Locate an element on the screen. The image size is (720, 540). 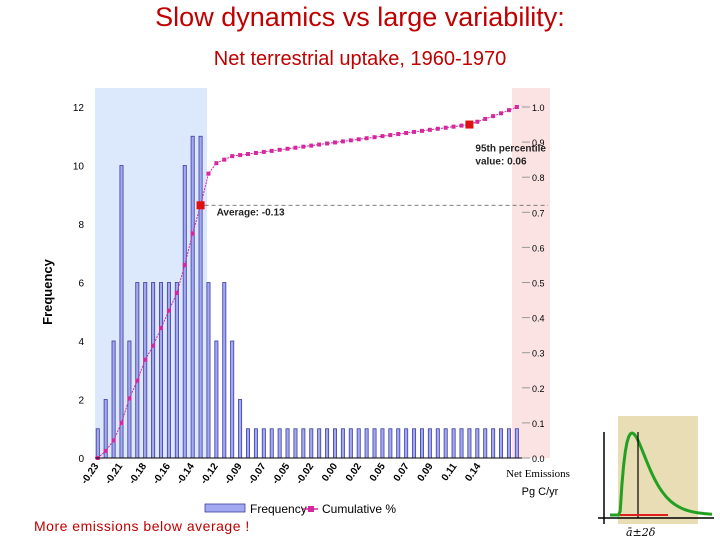
inset-density-curve is located at coordinates (661, 474).